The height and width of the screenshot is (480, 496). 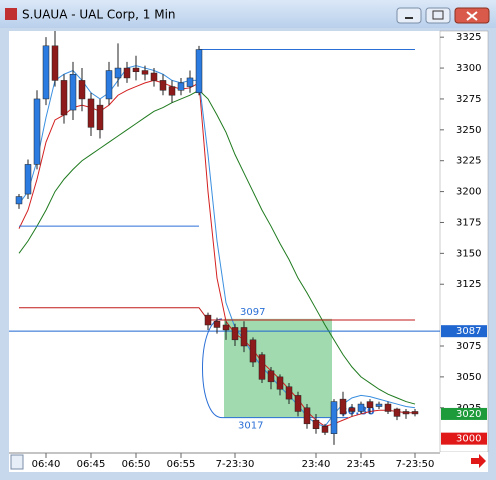 What do you see at coordinates (468, 222) in the screenshot?
I see `y-tick-label: 3175` at bounding box center [468, 222].